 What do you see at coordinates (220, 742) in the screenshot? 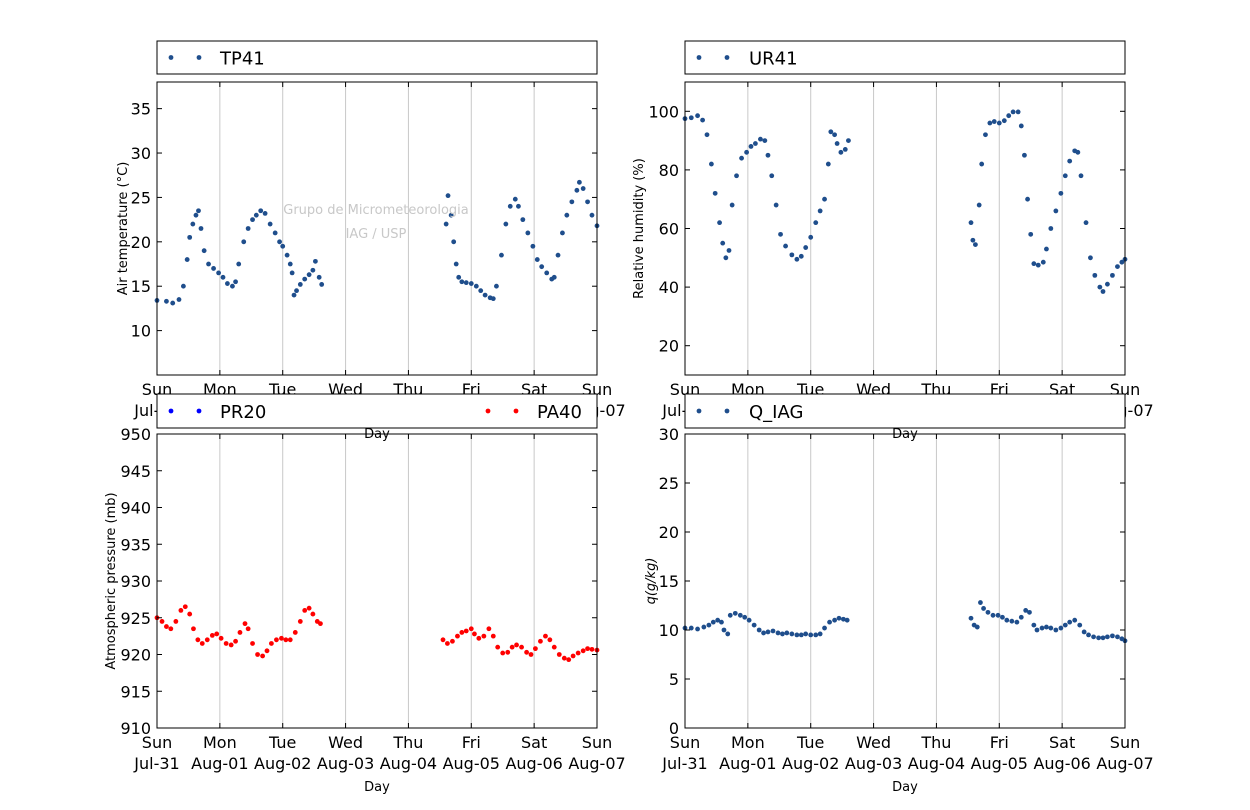
I see `panel-3-xtick-day-1: Mon` at bounding box center [220, 742].